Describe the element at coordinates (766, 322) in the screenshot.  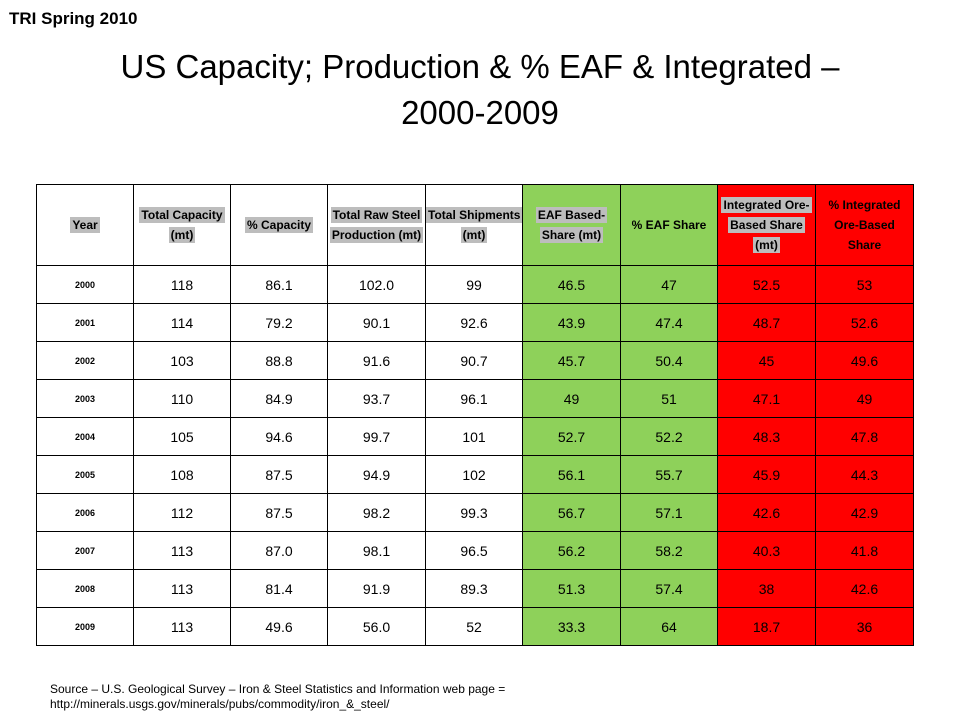
I see `cell-integrated-share: 48.7` at that location.